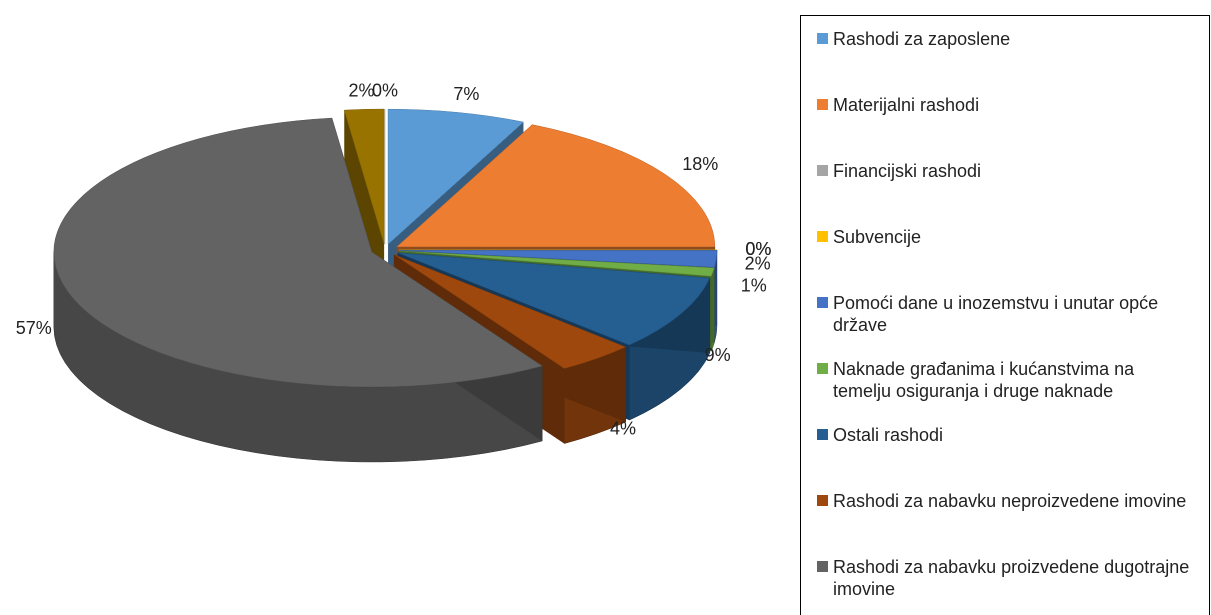 This screenshot has width=1211, height=615. What do you see at coordinates (718, 355) in the screenshot?
I see `data-label: 9%` at bounding box center [718, 355].